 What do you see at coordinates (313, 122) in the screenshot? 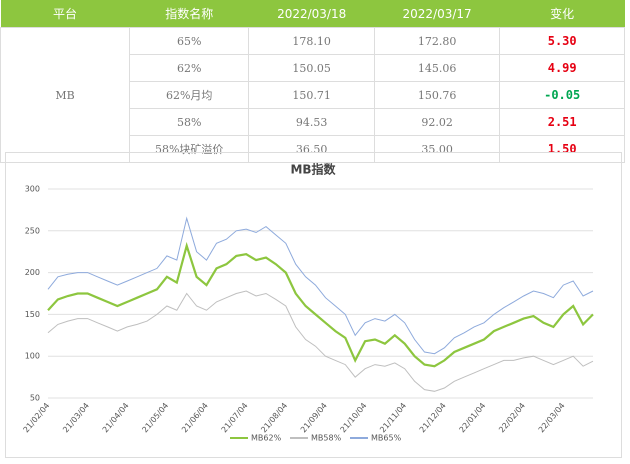
I see `table-row: 58% 94.53 92.02 2.51` at bounding box center [313, 122].